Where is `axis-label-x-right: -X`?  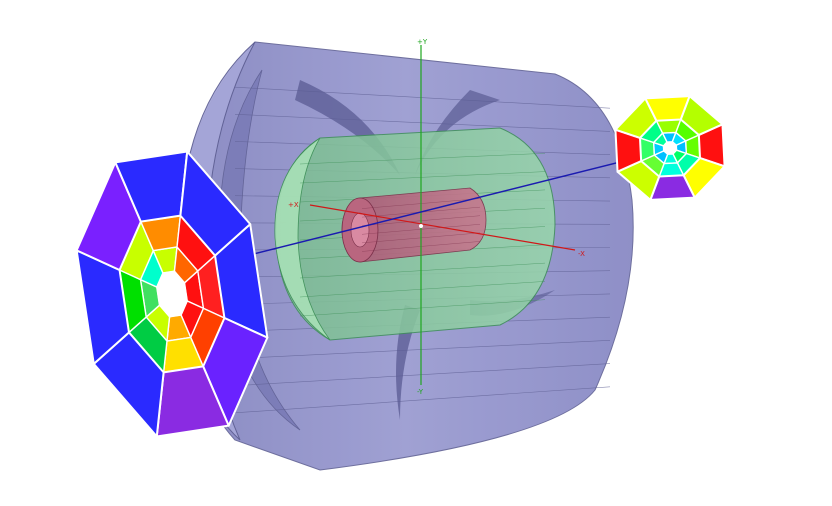
axis-label-x-right: -X is located at coordinates (581, 254).